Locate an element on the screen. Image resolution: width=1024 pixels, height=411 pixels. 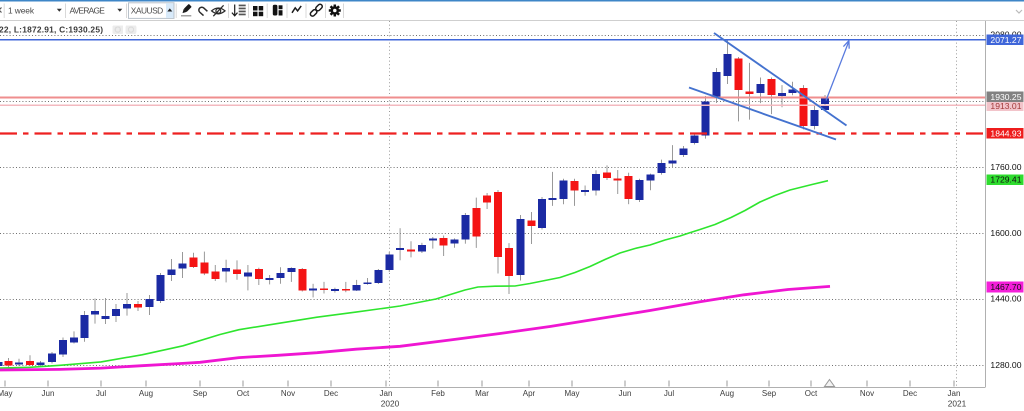
svg-text: 2020 is located at coordinates (390, 404).